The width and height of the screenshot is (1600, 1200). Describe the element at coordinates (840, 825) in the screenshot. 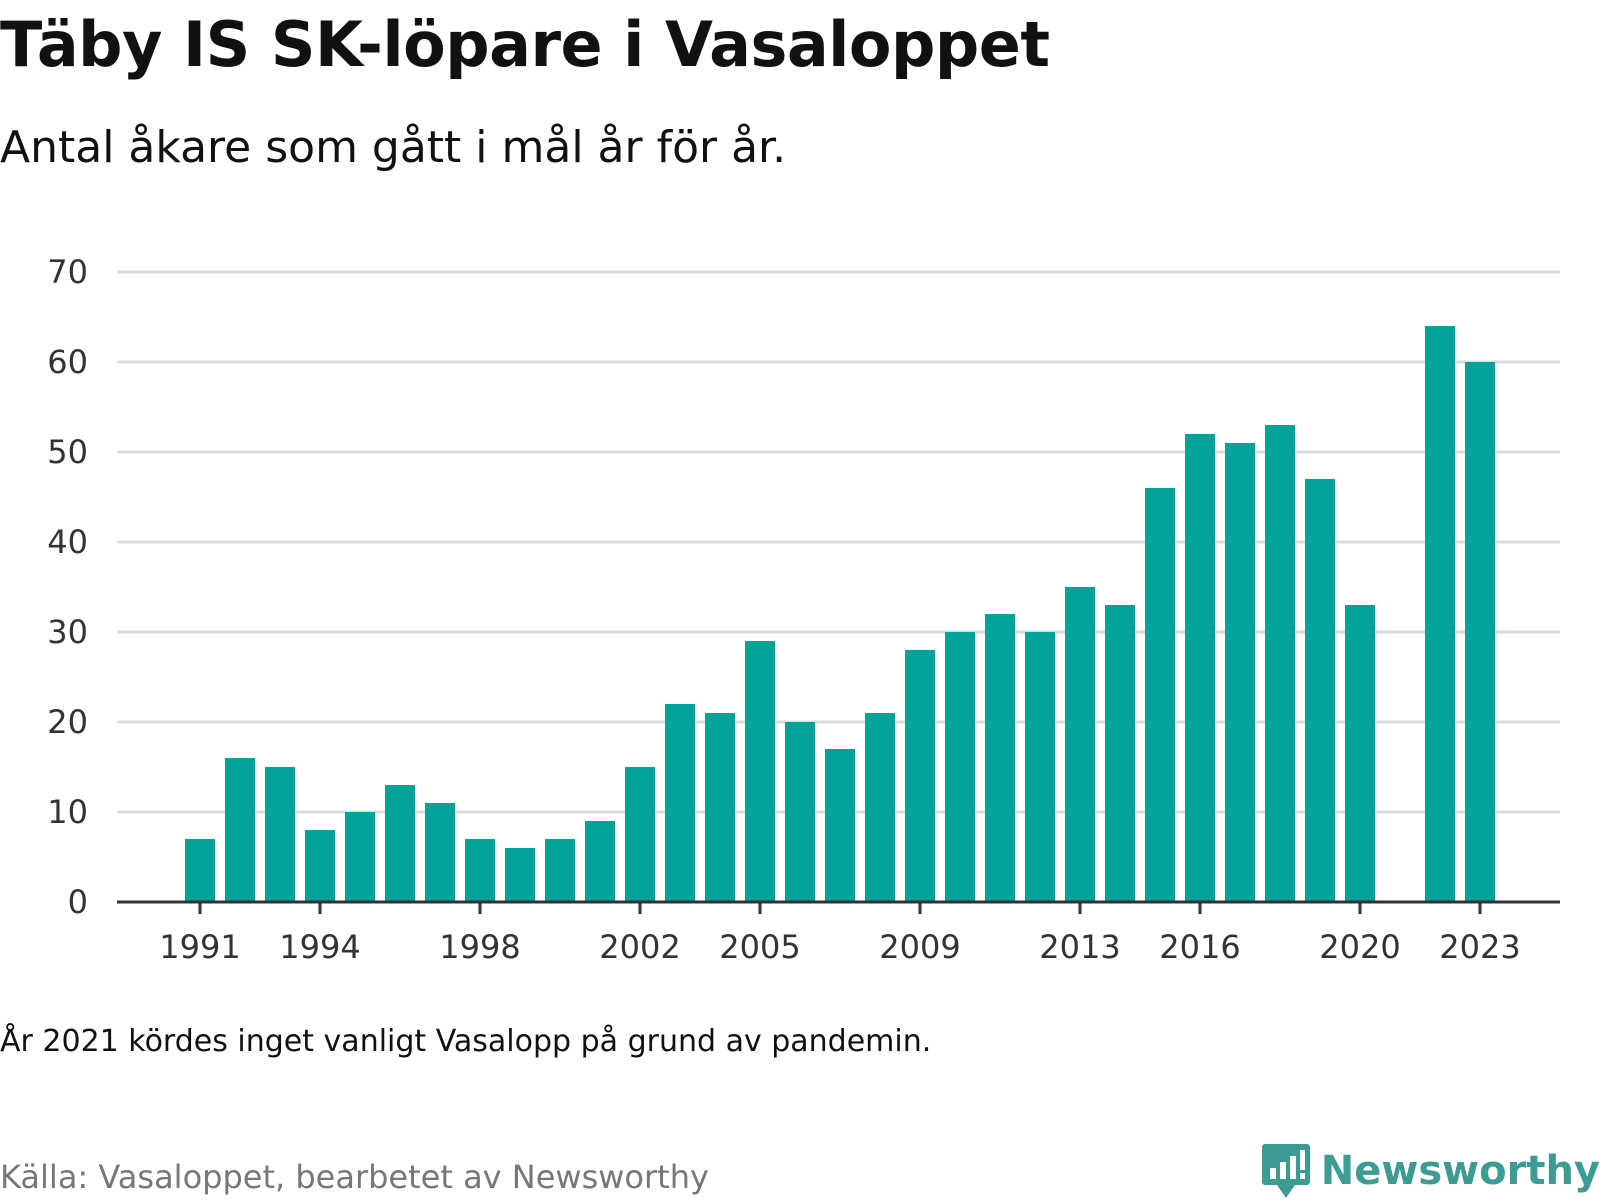

I see `bar-2007` at that location.